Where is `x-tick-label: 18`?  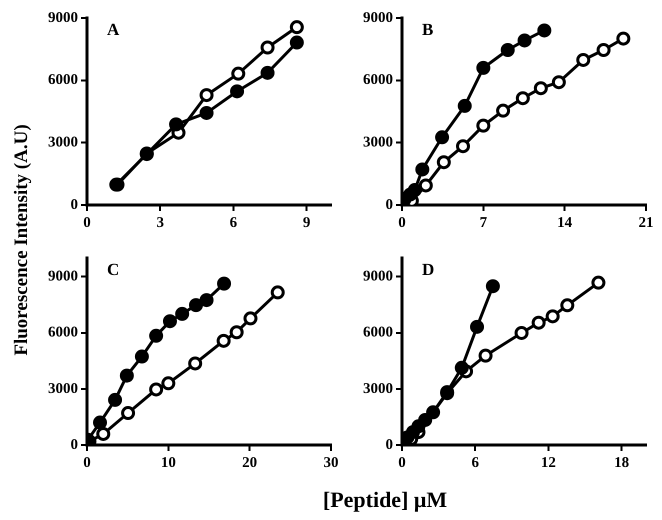 x-tick-label: 18 is located at coordinates (622, 462).